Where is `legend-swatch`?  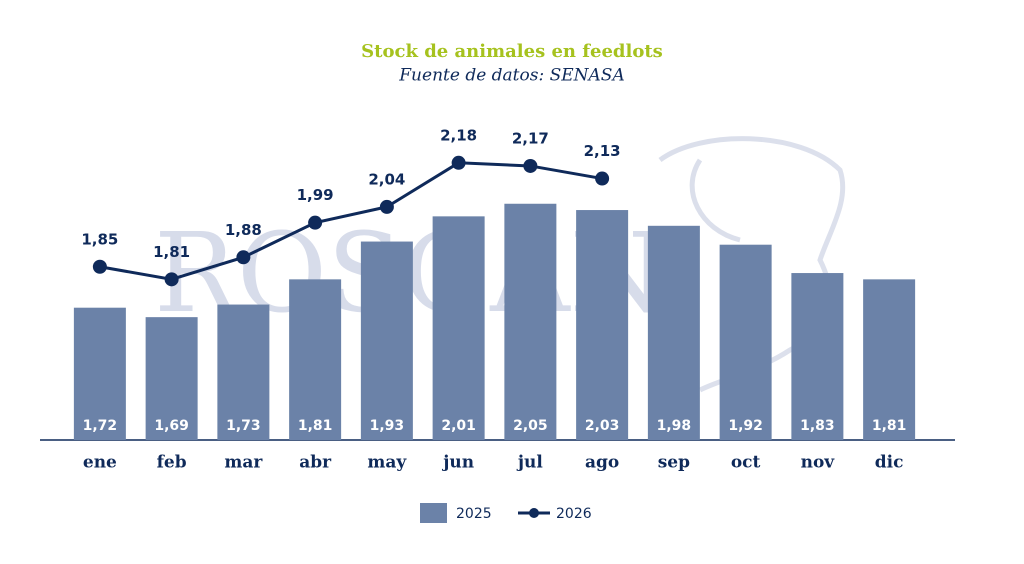 legend-swatch is located at coordinates (433, 513).